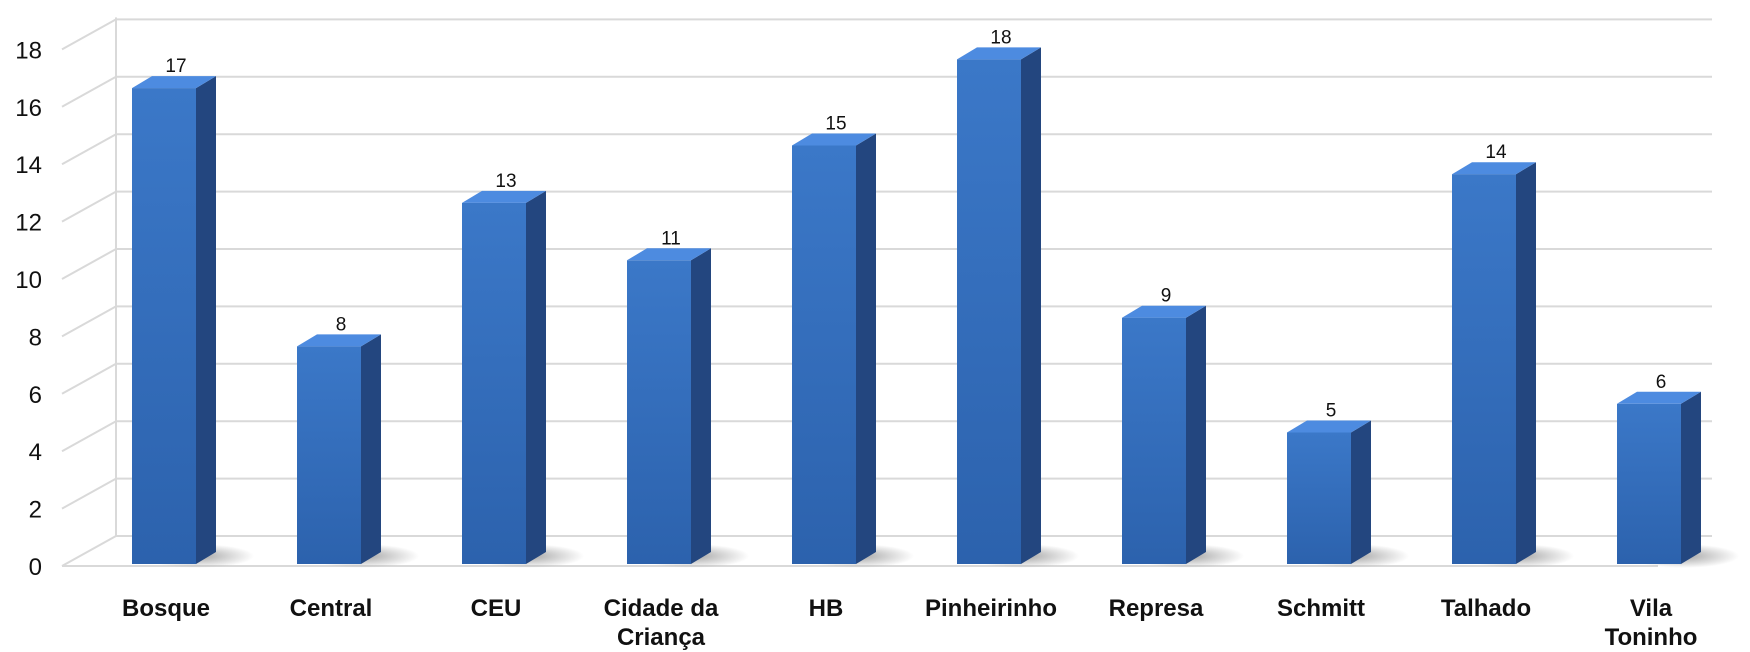 This screenshot has height=652, width=1750. What do you see at coordinates (28, 165) in the screenshot?
I see `y-tick-label: 14` at bounding box center [28, 165].